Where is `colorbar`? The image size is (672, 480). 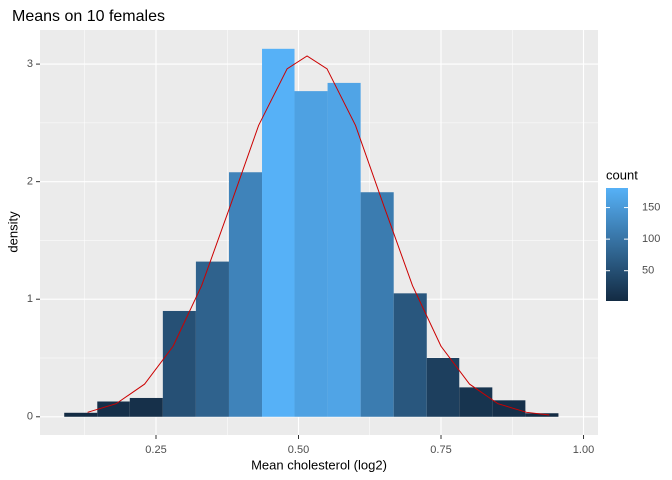
colorbar is located at coordinates (617, 244).